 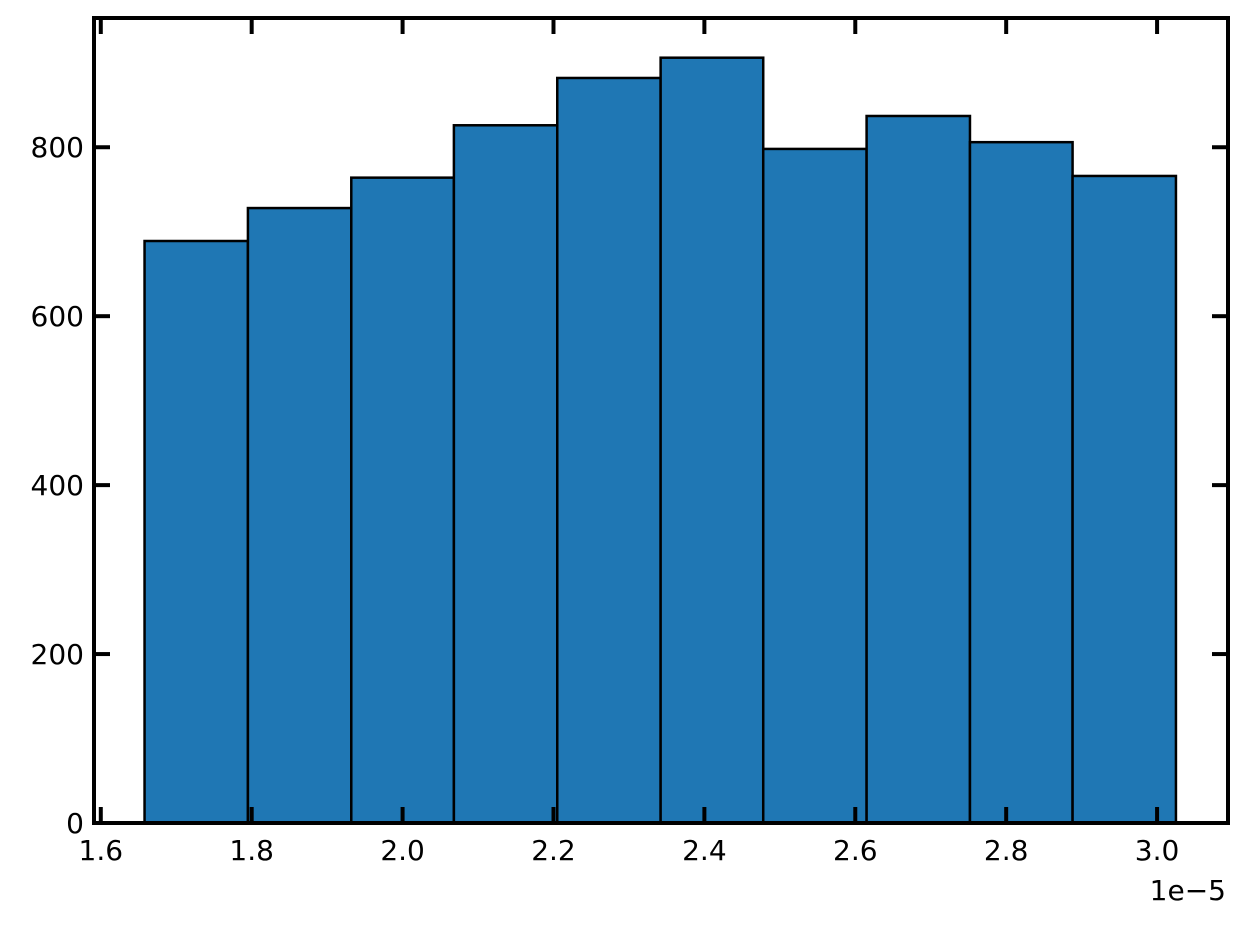 What do you see at coordinates (1157, 850) in the screenshot?
I see `x-tick-label: 3.0` at bounding box center [1157, 850].